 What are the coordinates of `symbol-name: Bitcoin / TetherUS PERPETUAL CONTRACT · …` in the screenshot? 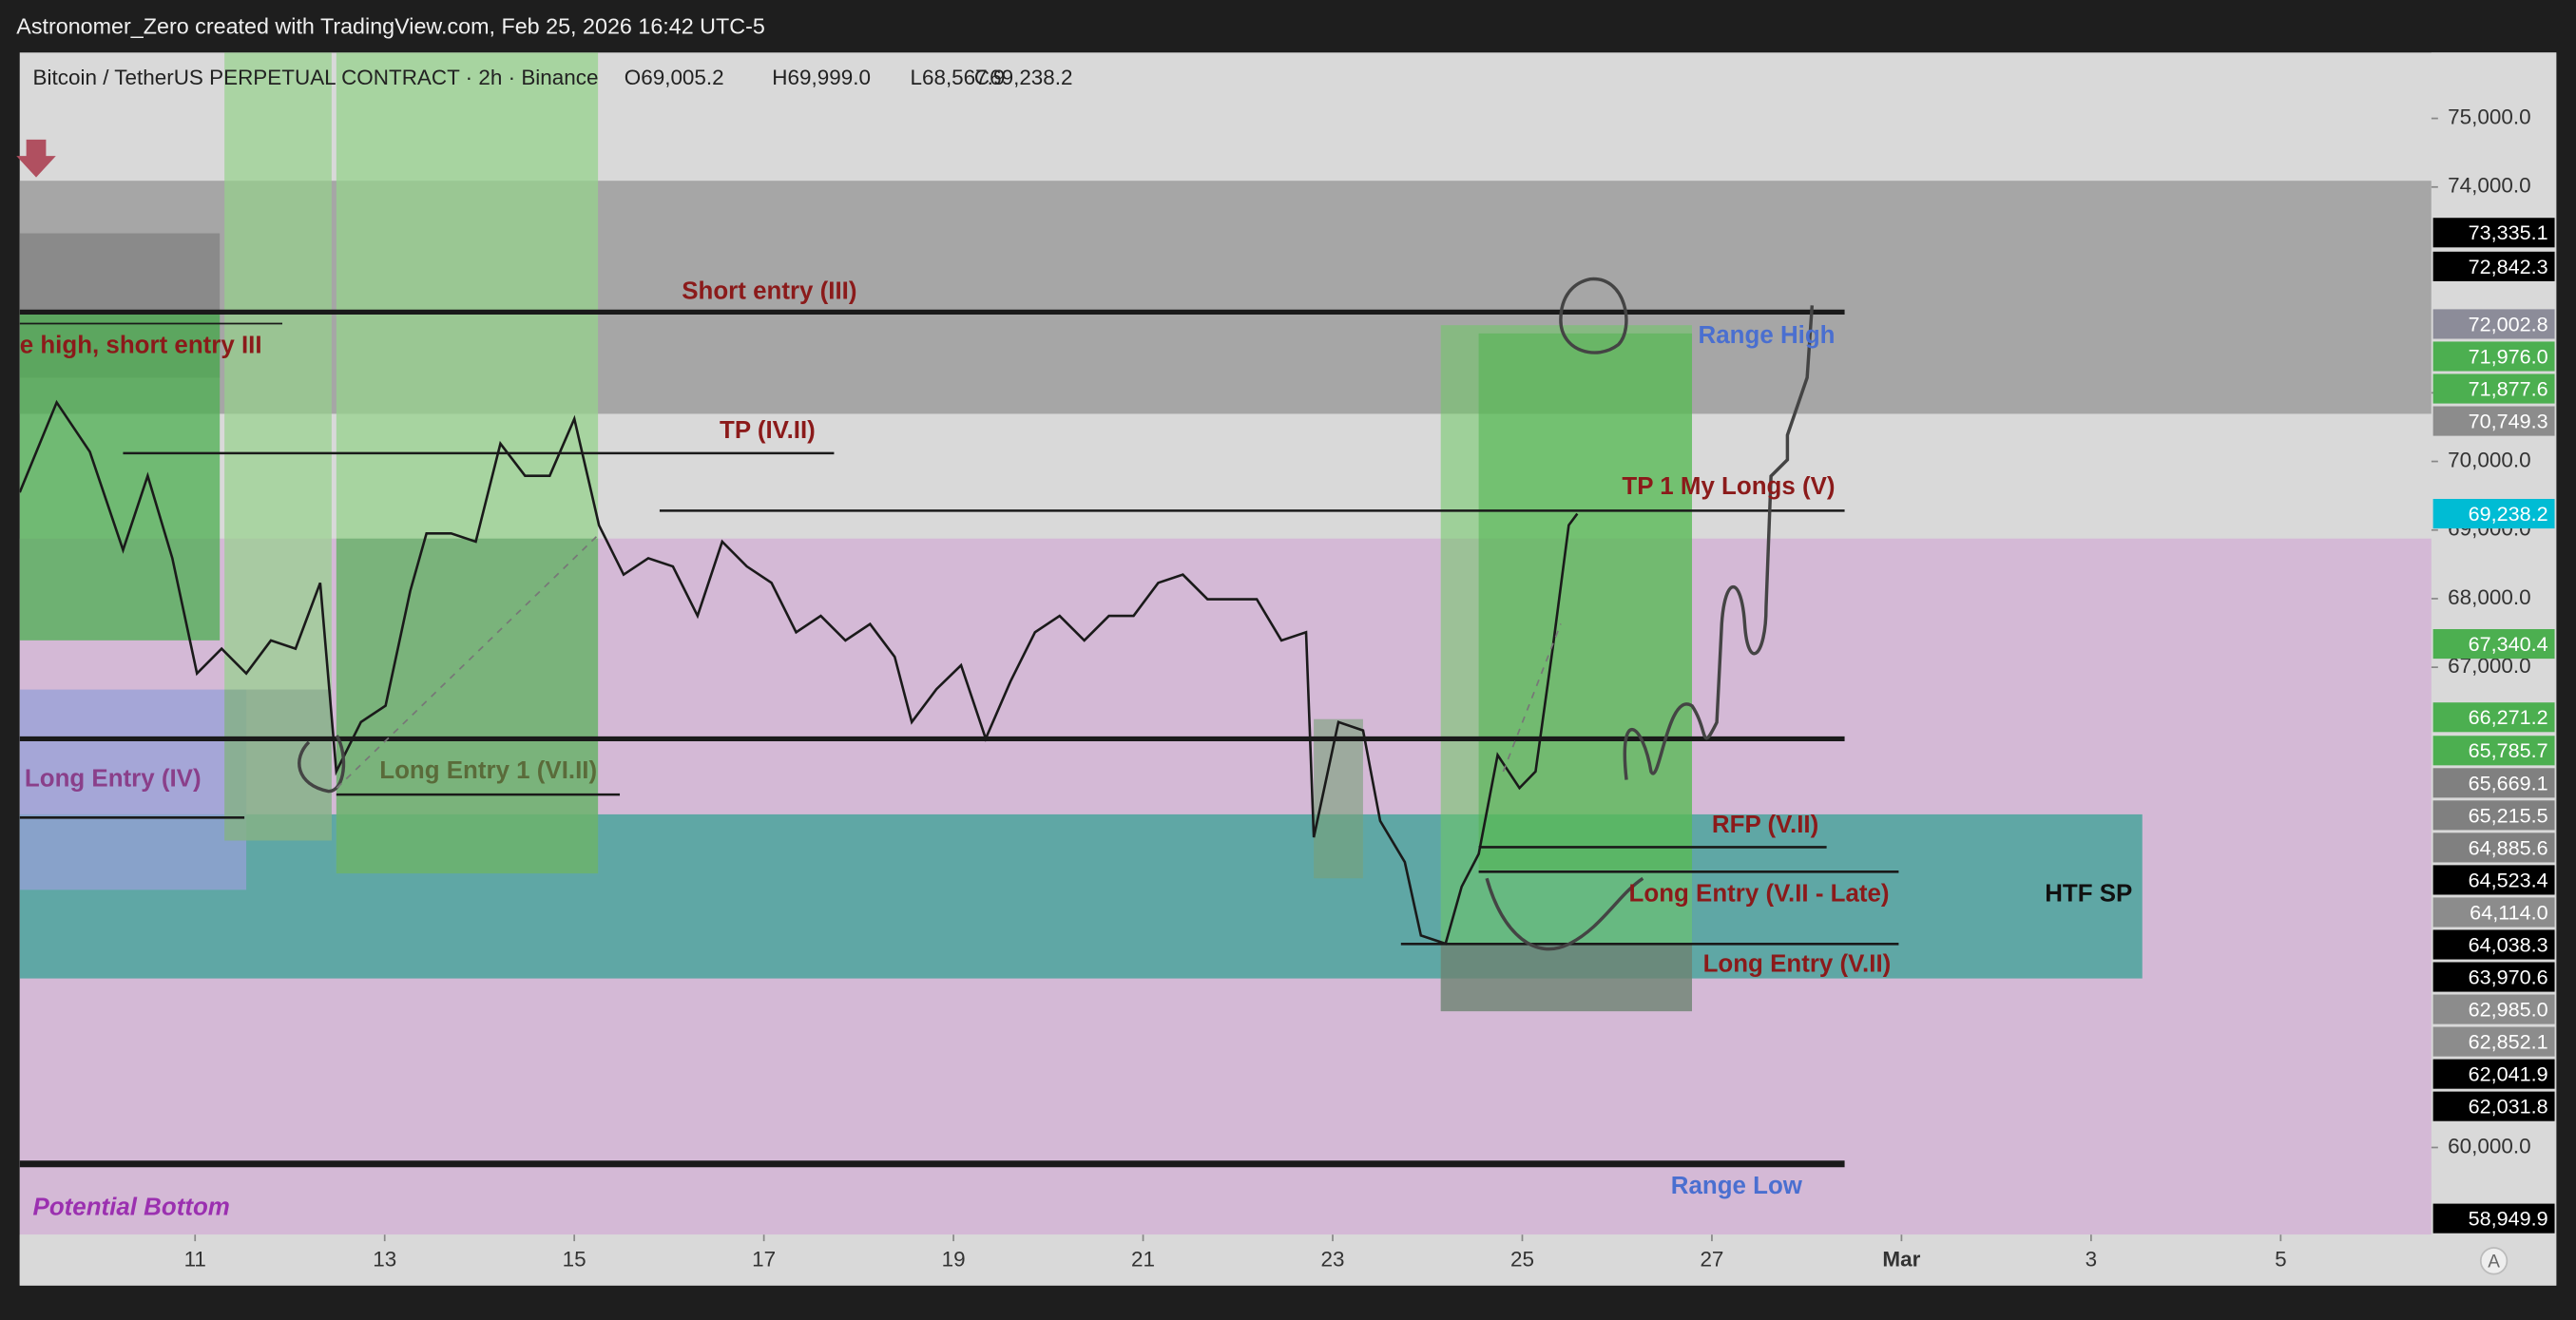 It's located at (316, 77).